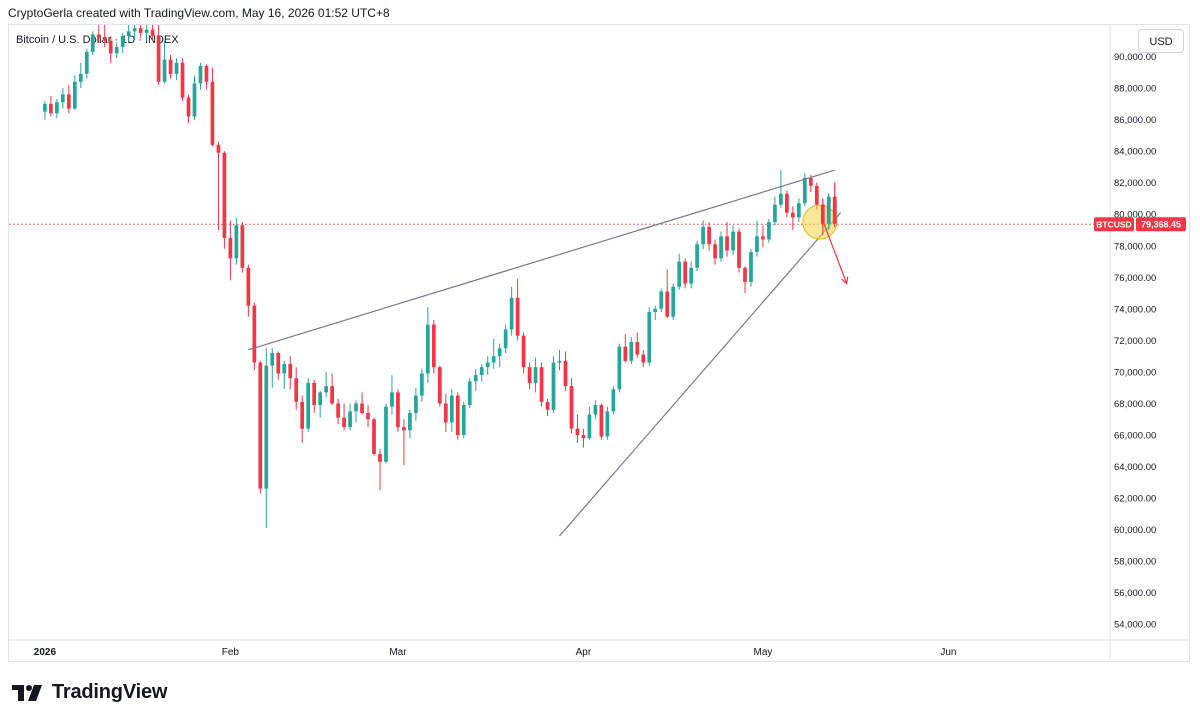  I want to click on upper-trendline, so click(541, 260).